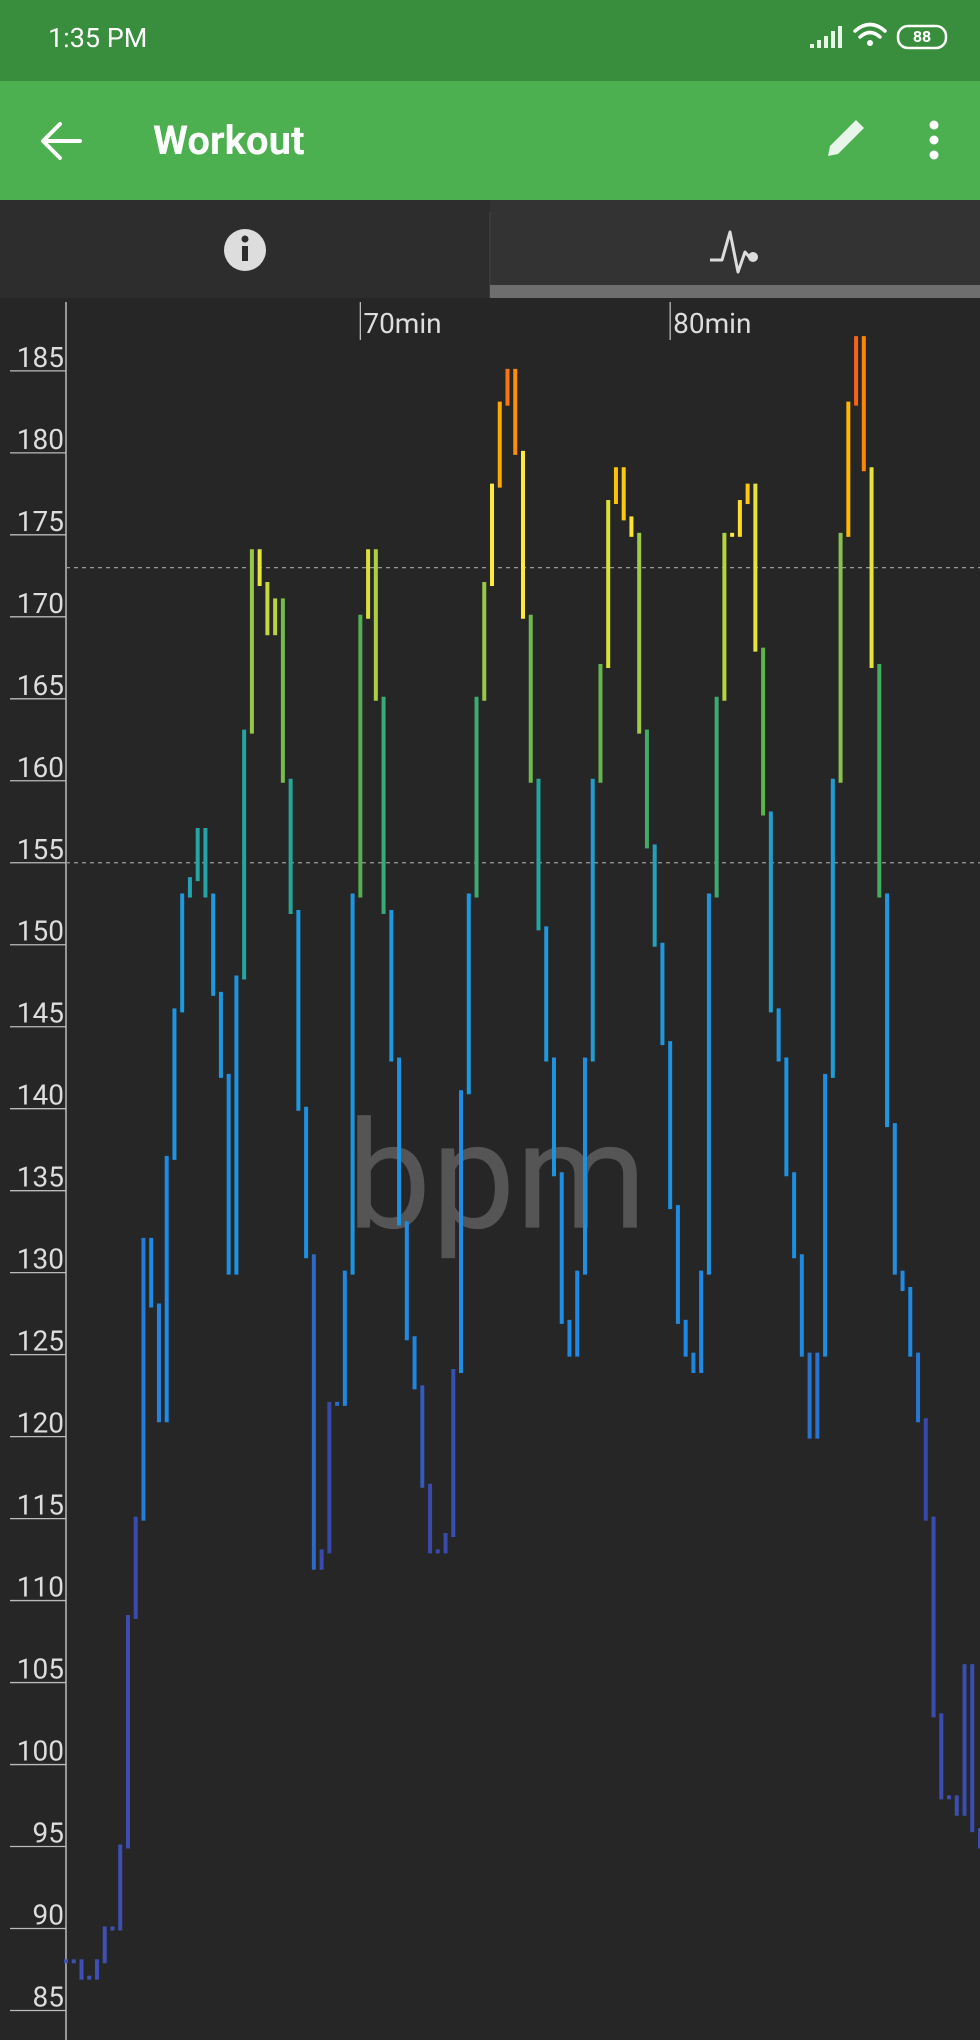 This screenshot has width=980, height=2040. What do you see at coordinates (40, 1095) in the screenshot?
I see `y-tick-label: 140` at bounding box center [40, 1095].